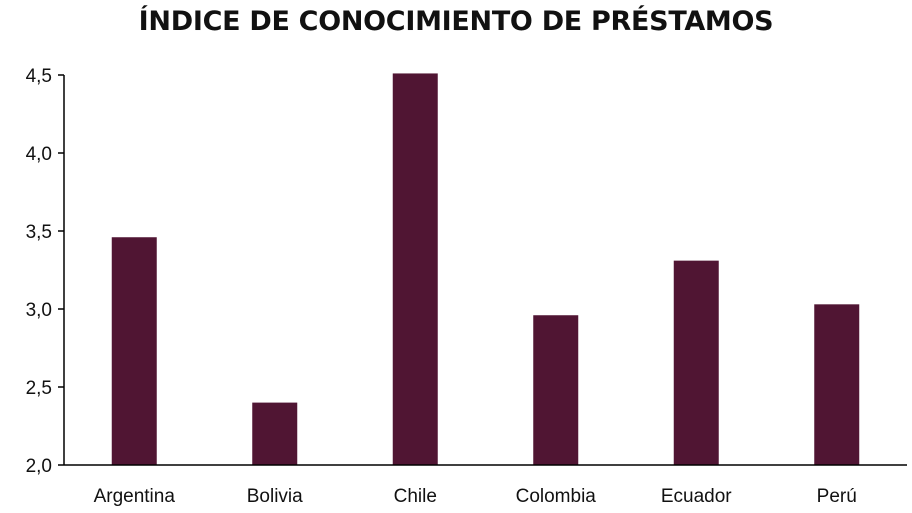 The image size is (912, 513). I want to click on y-tick-label: 2,5, so click(39, 388).